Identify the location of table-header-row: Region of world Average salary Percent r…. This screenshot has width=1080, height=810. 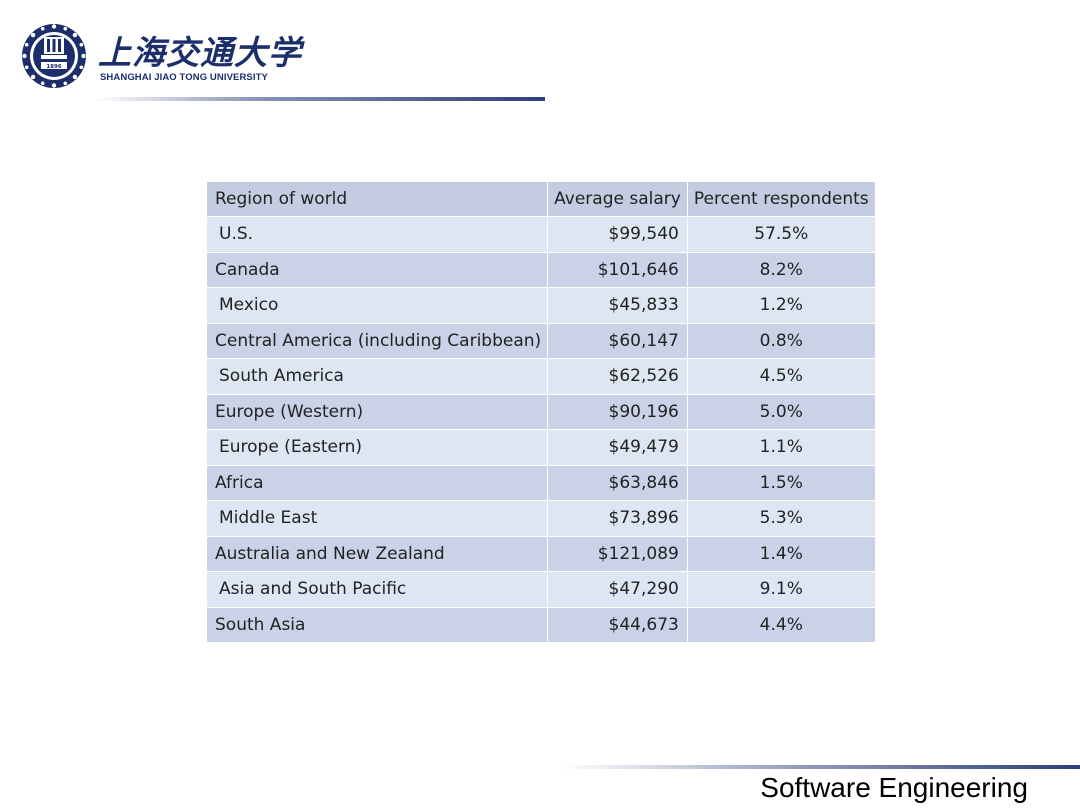
(540, 199).